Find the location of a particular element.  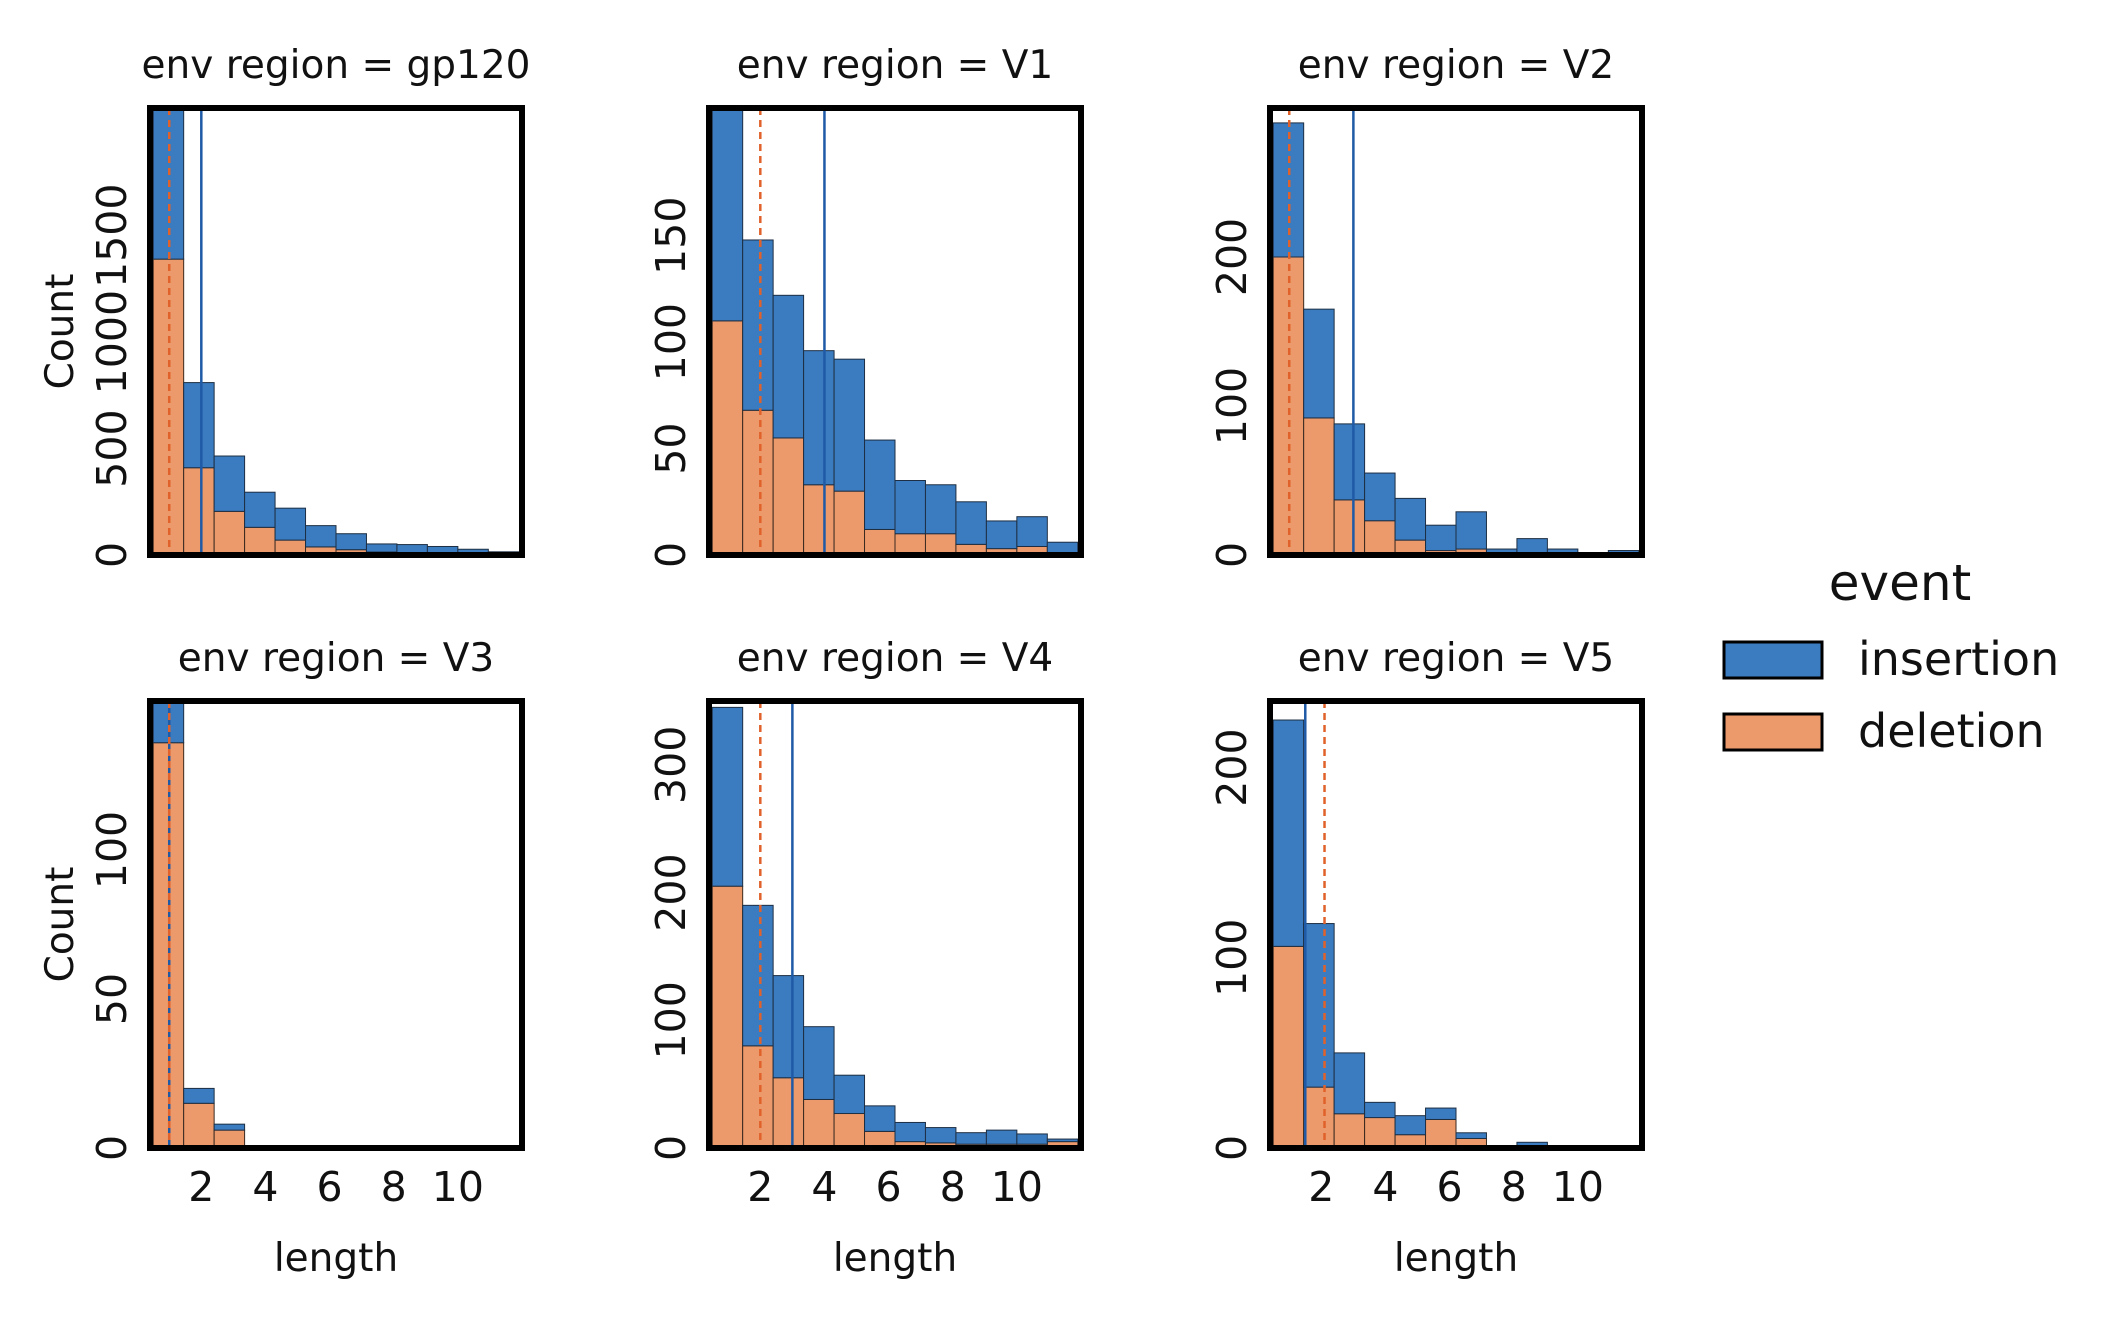

y-tick-label: 50 is located at coordinates (671, 448).